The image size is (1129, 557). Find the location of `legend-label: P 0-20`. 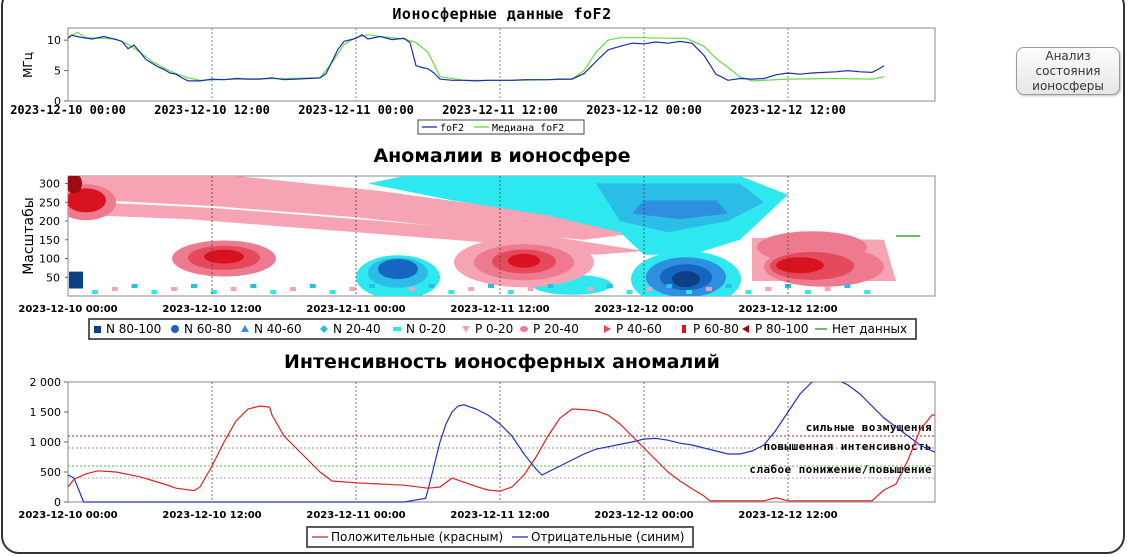

legend-label: P 0-20 is located at coordinates (494, 329).